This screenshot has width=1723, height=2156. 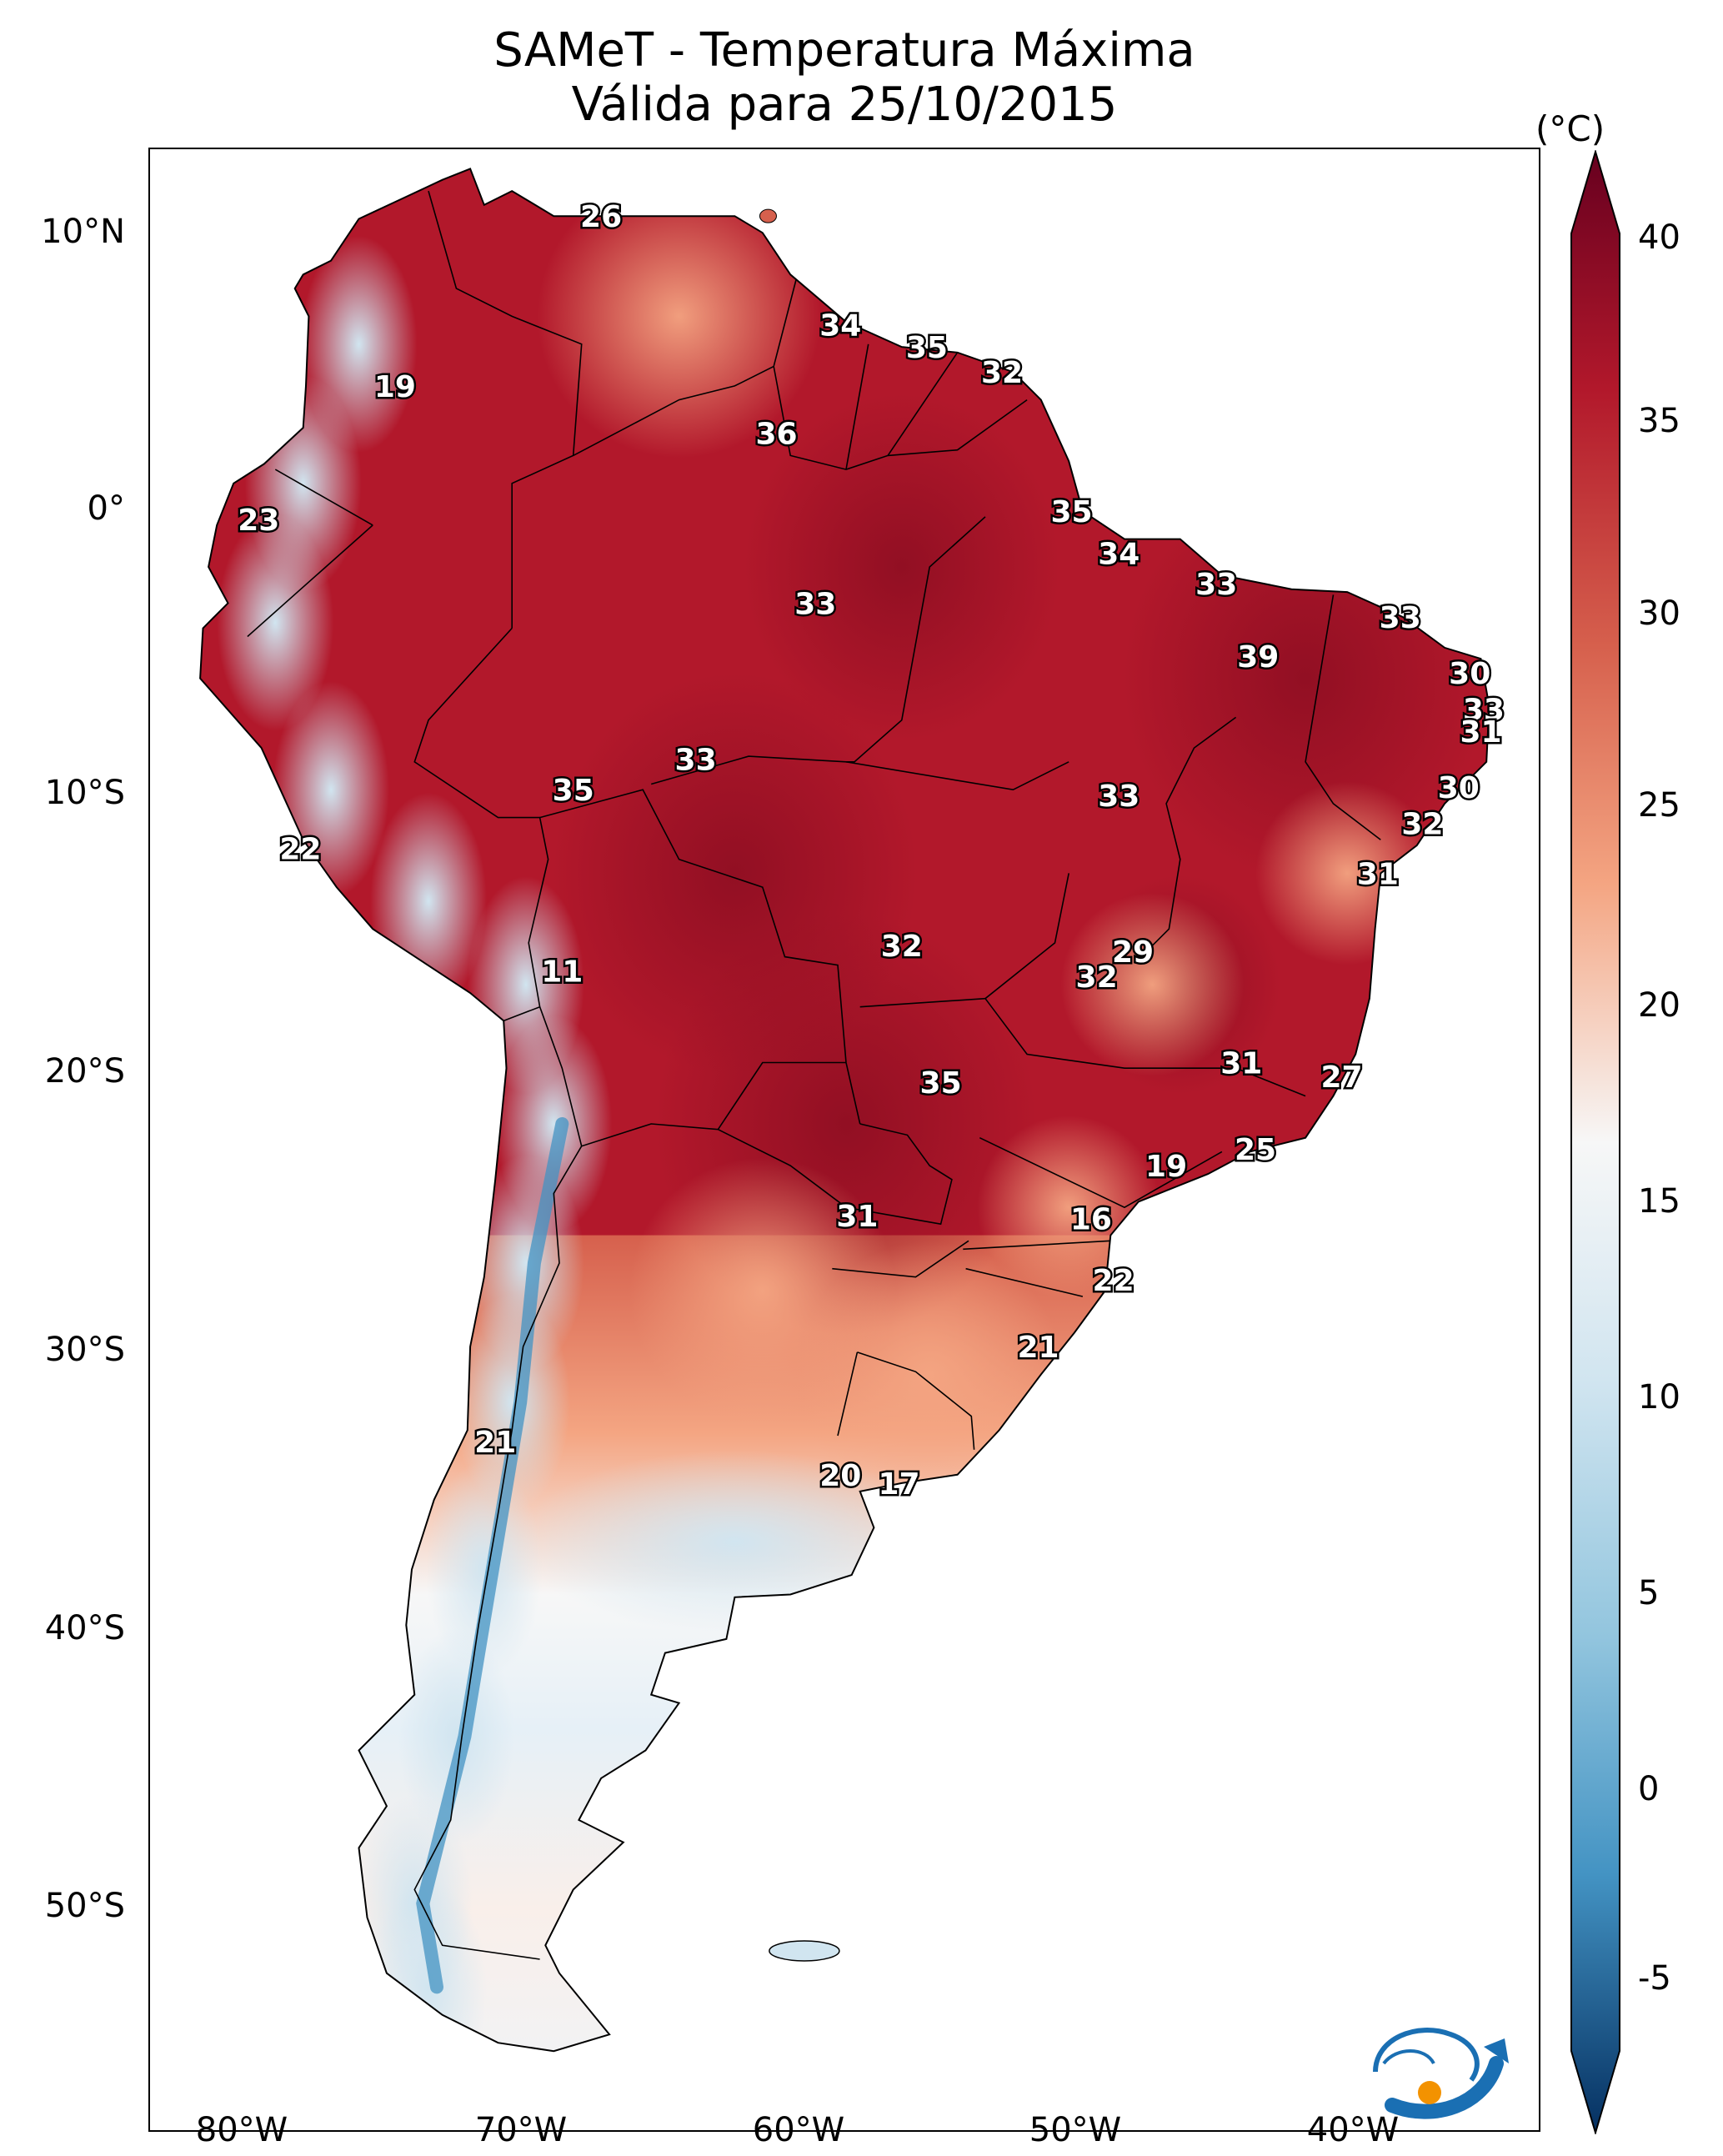 I want to click on lat-tick: 10°S, so click(x=84, y=793).